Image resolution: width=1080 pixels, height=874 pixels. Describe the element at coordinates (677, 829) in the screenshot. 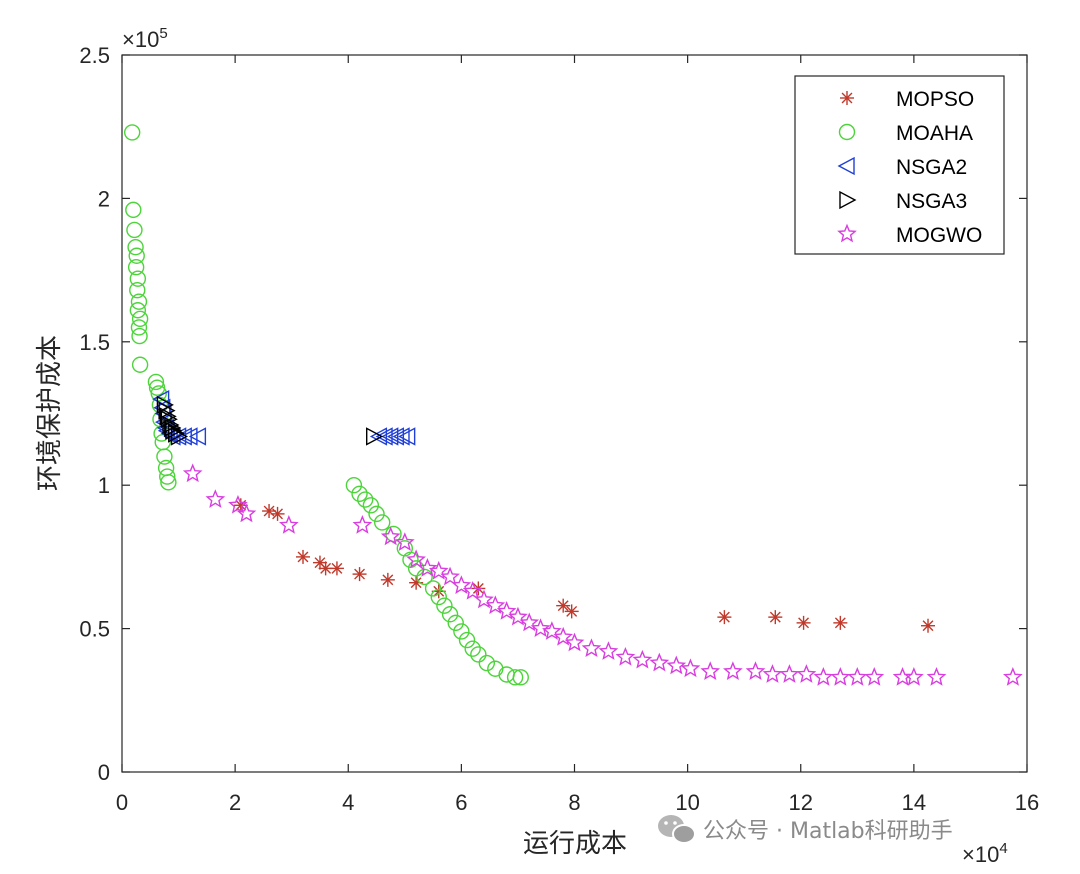

I see `wechat-icon` at that location.